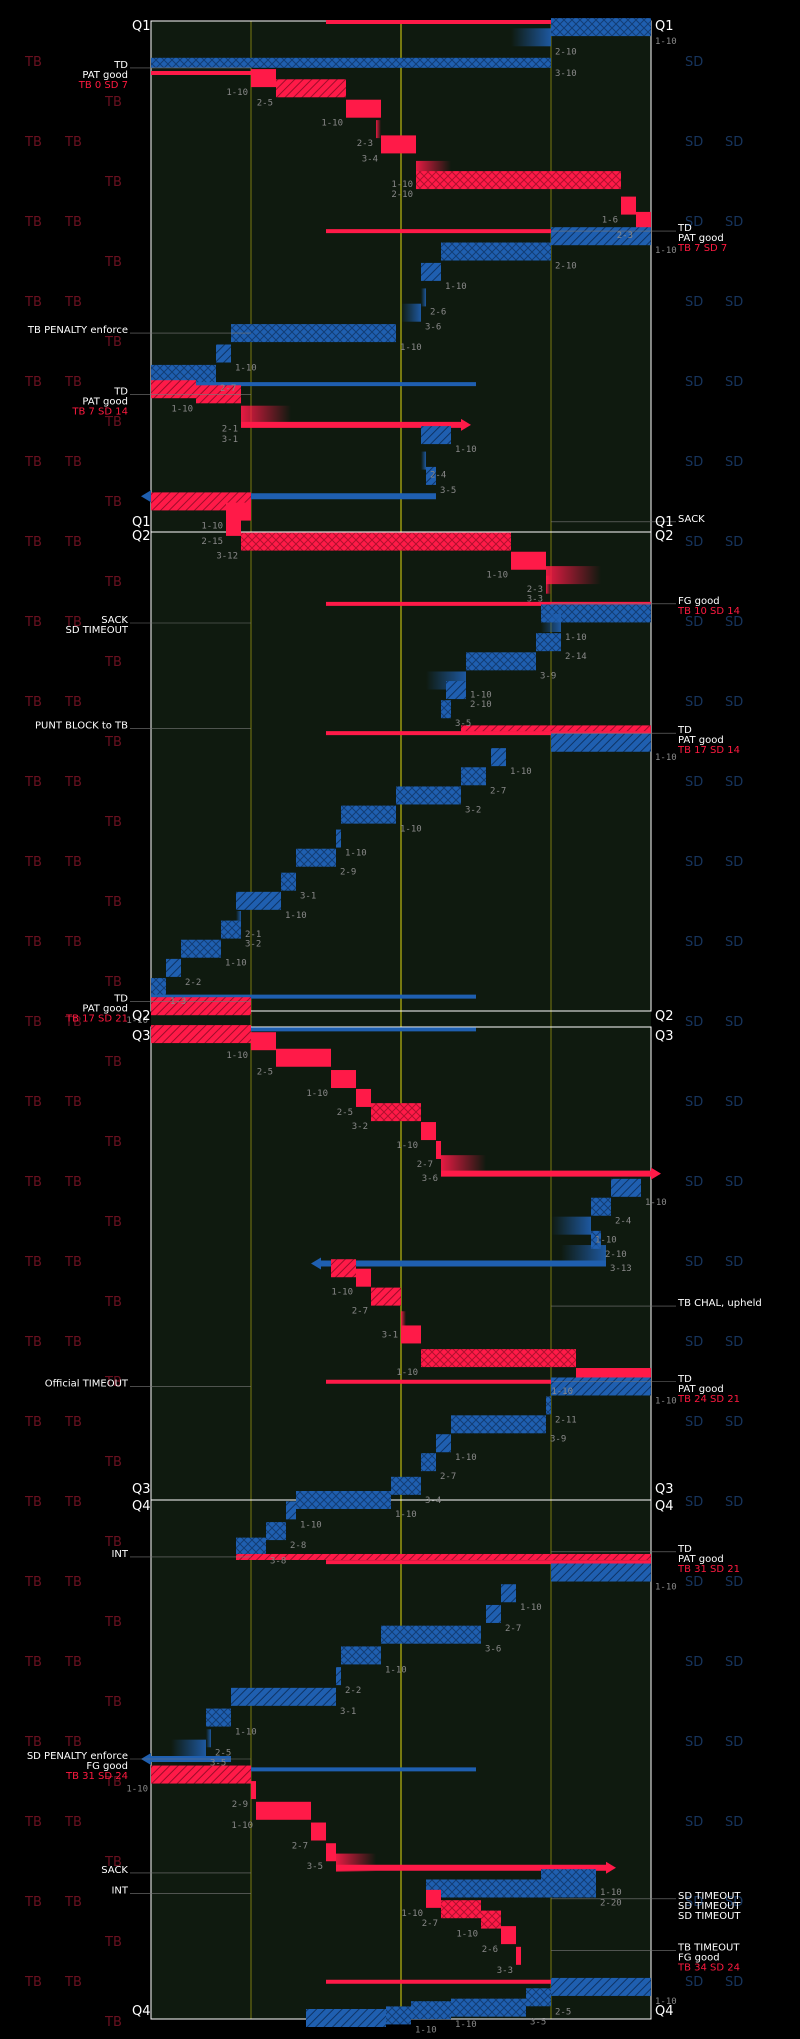 This screenshot has height=2039, width=800. Describe the element at coordinates (473, 810) in the screenshot. I see `down-distance-label: 3-2` at that location.